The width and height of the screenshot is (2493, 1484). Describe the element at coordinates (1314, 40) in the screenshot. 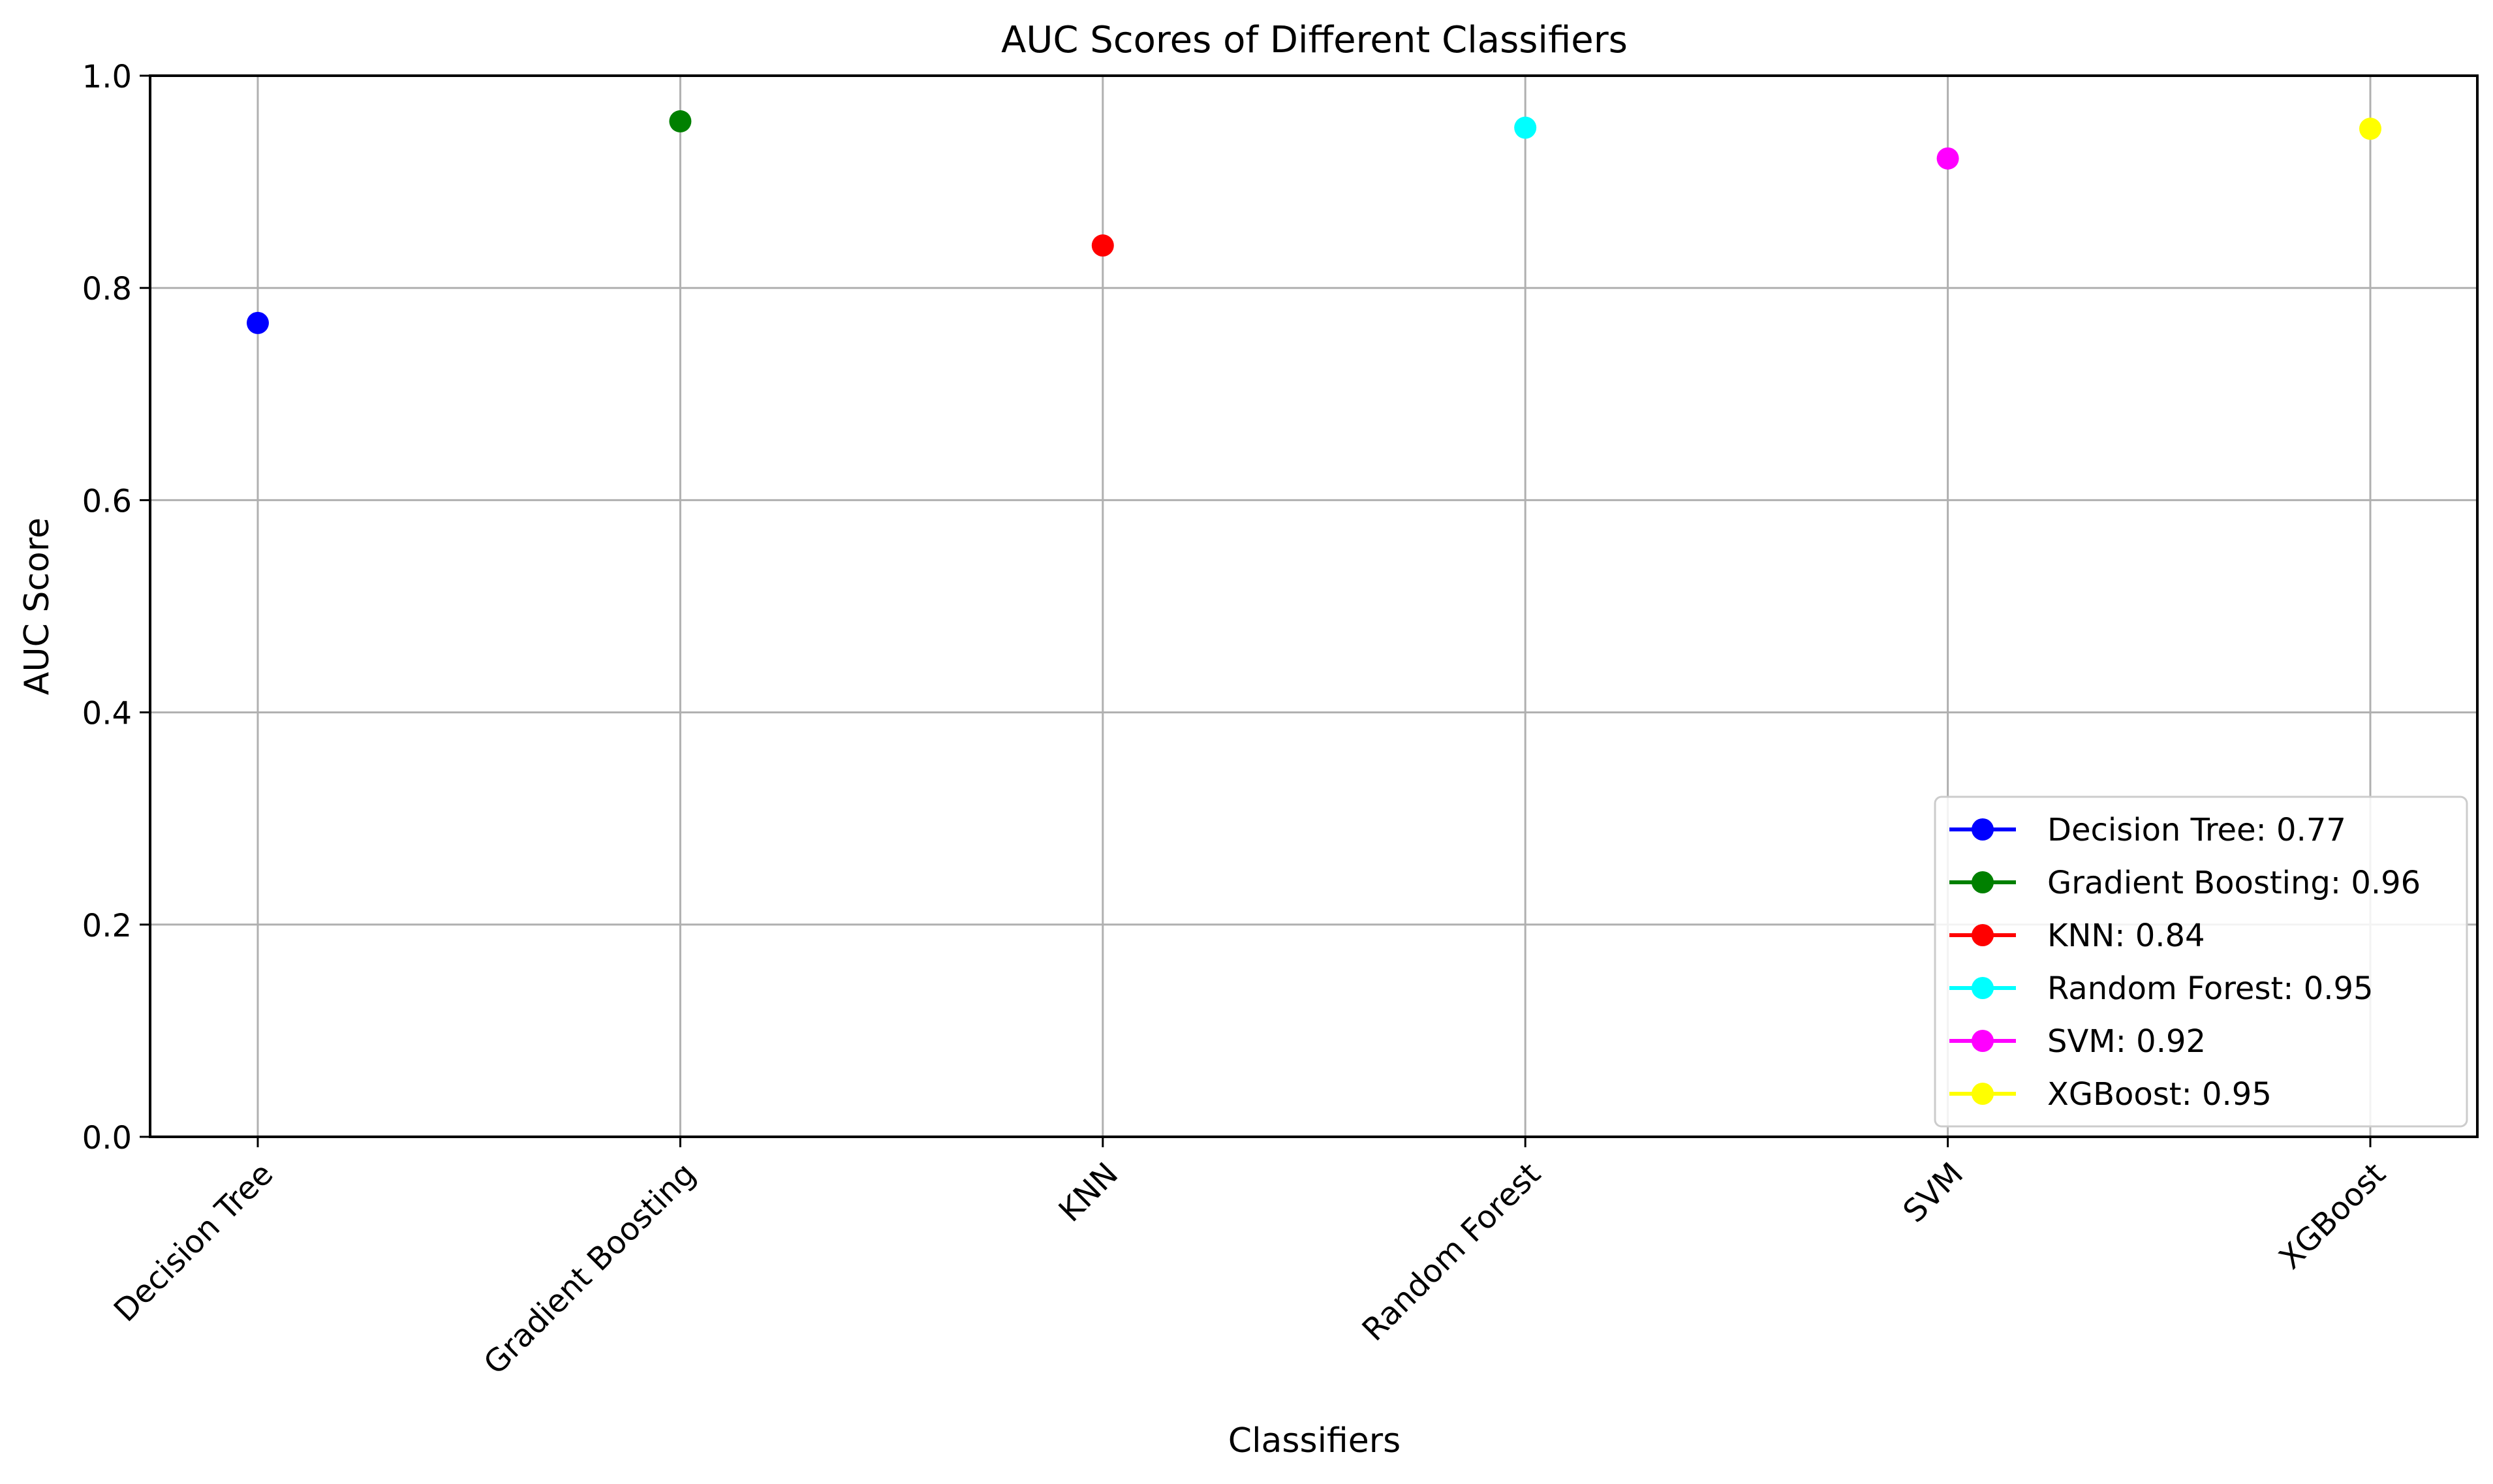

I see `chart-title: AUC Scores of Different Classifiers` at that location.